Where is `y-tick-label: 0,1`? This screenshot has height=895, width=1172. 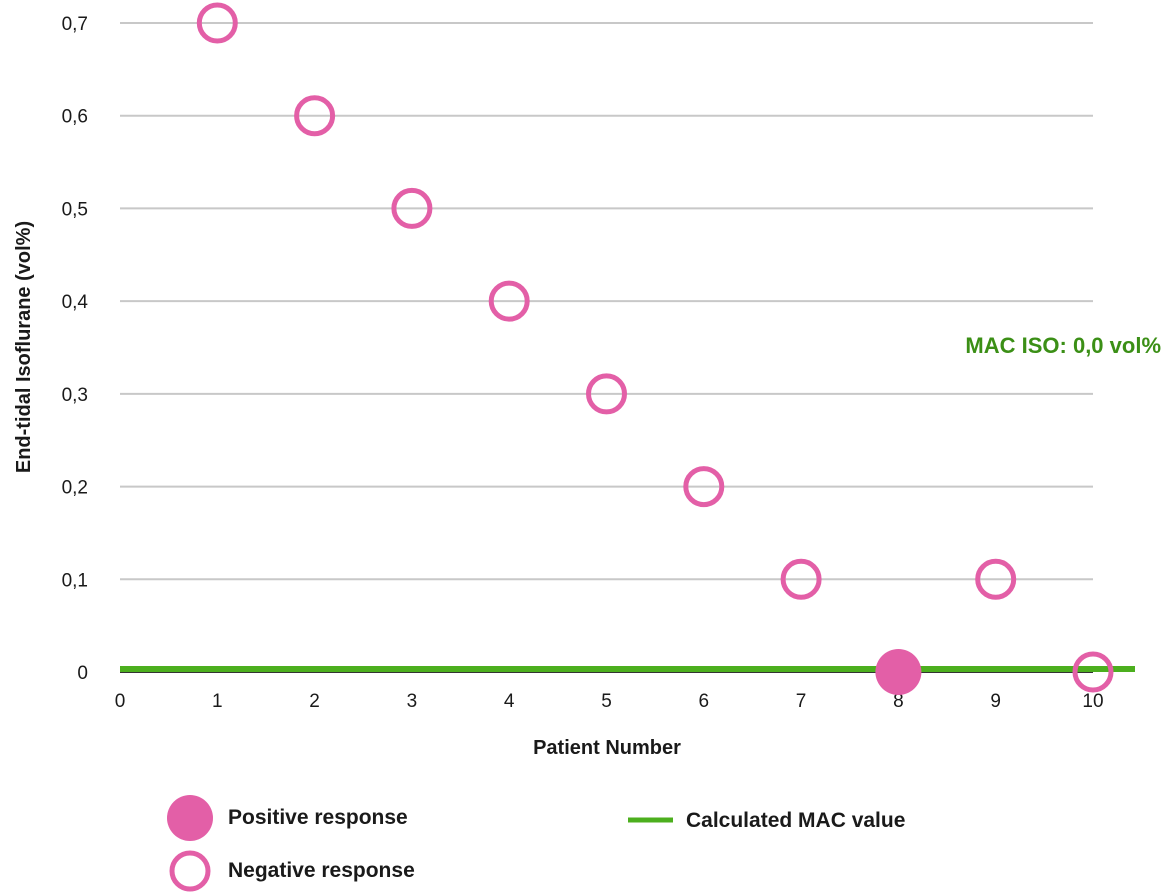
y-tick-label: 0,1 is located at coordinates (75, 580).